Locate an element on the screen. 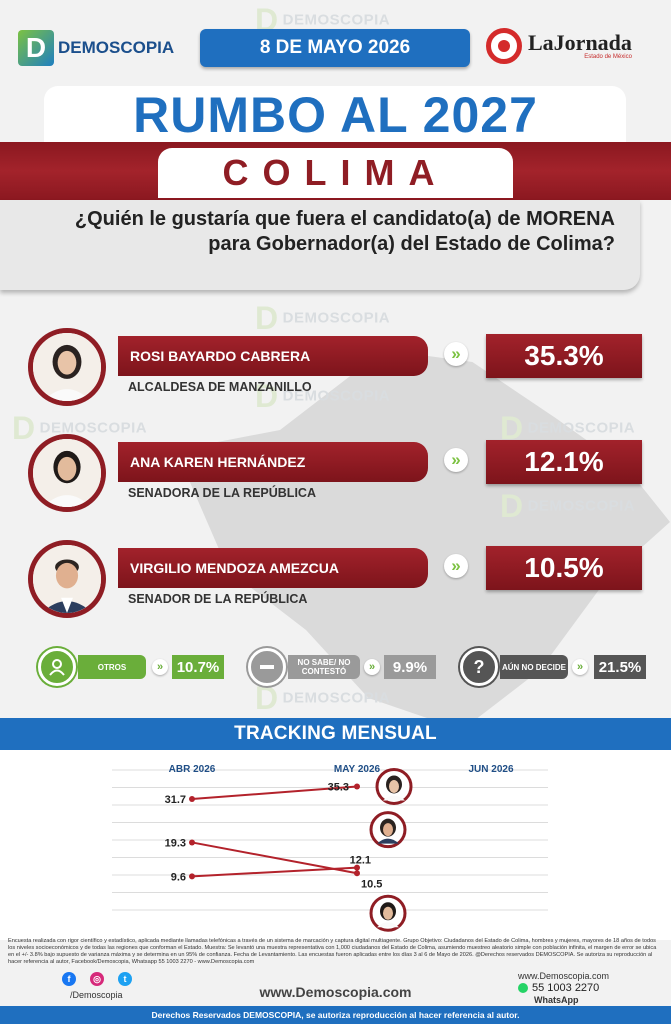 Image resolution: width=671 pixels, height=1024 pixels. data-label: 10.5 is located at coordinates (371, 884).